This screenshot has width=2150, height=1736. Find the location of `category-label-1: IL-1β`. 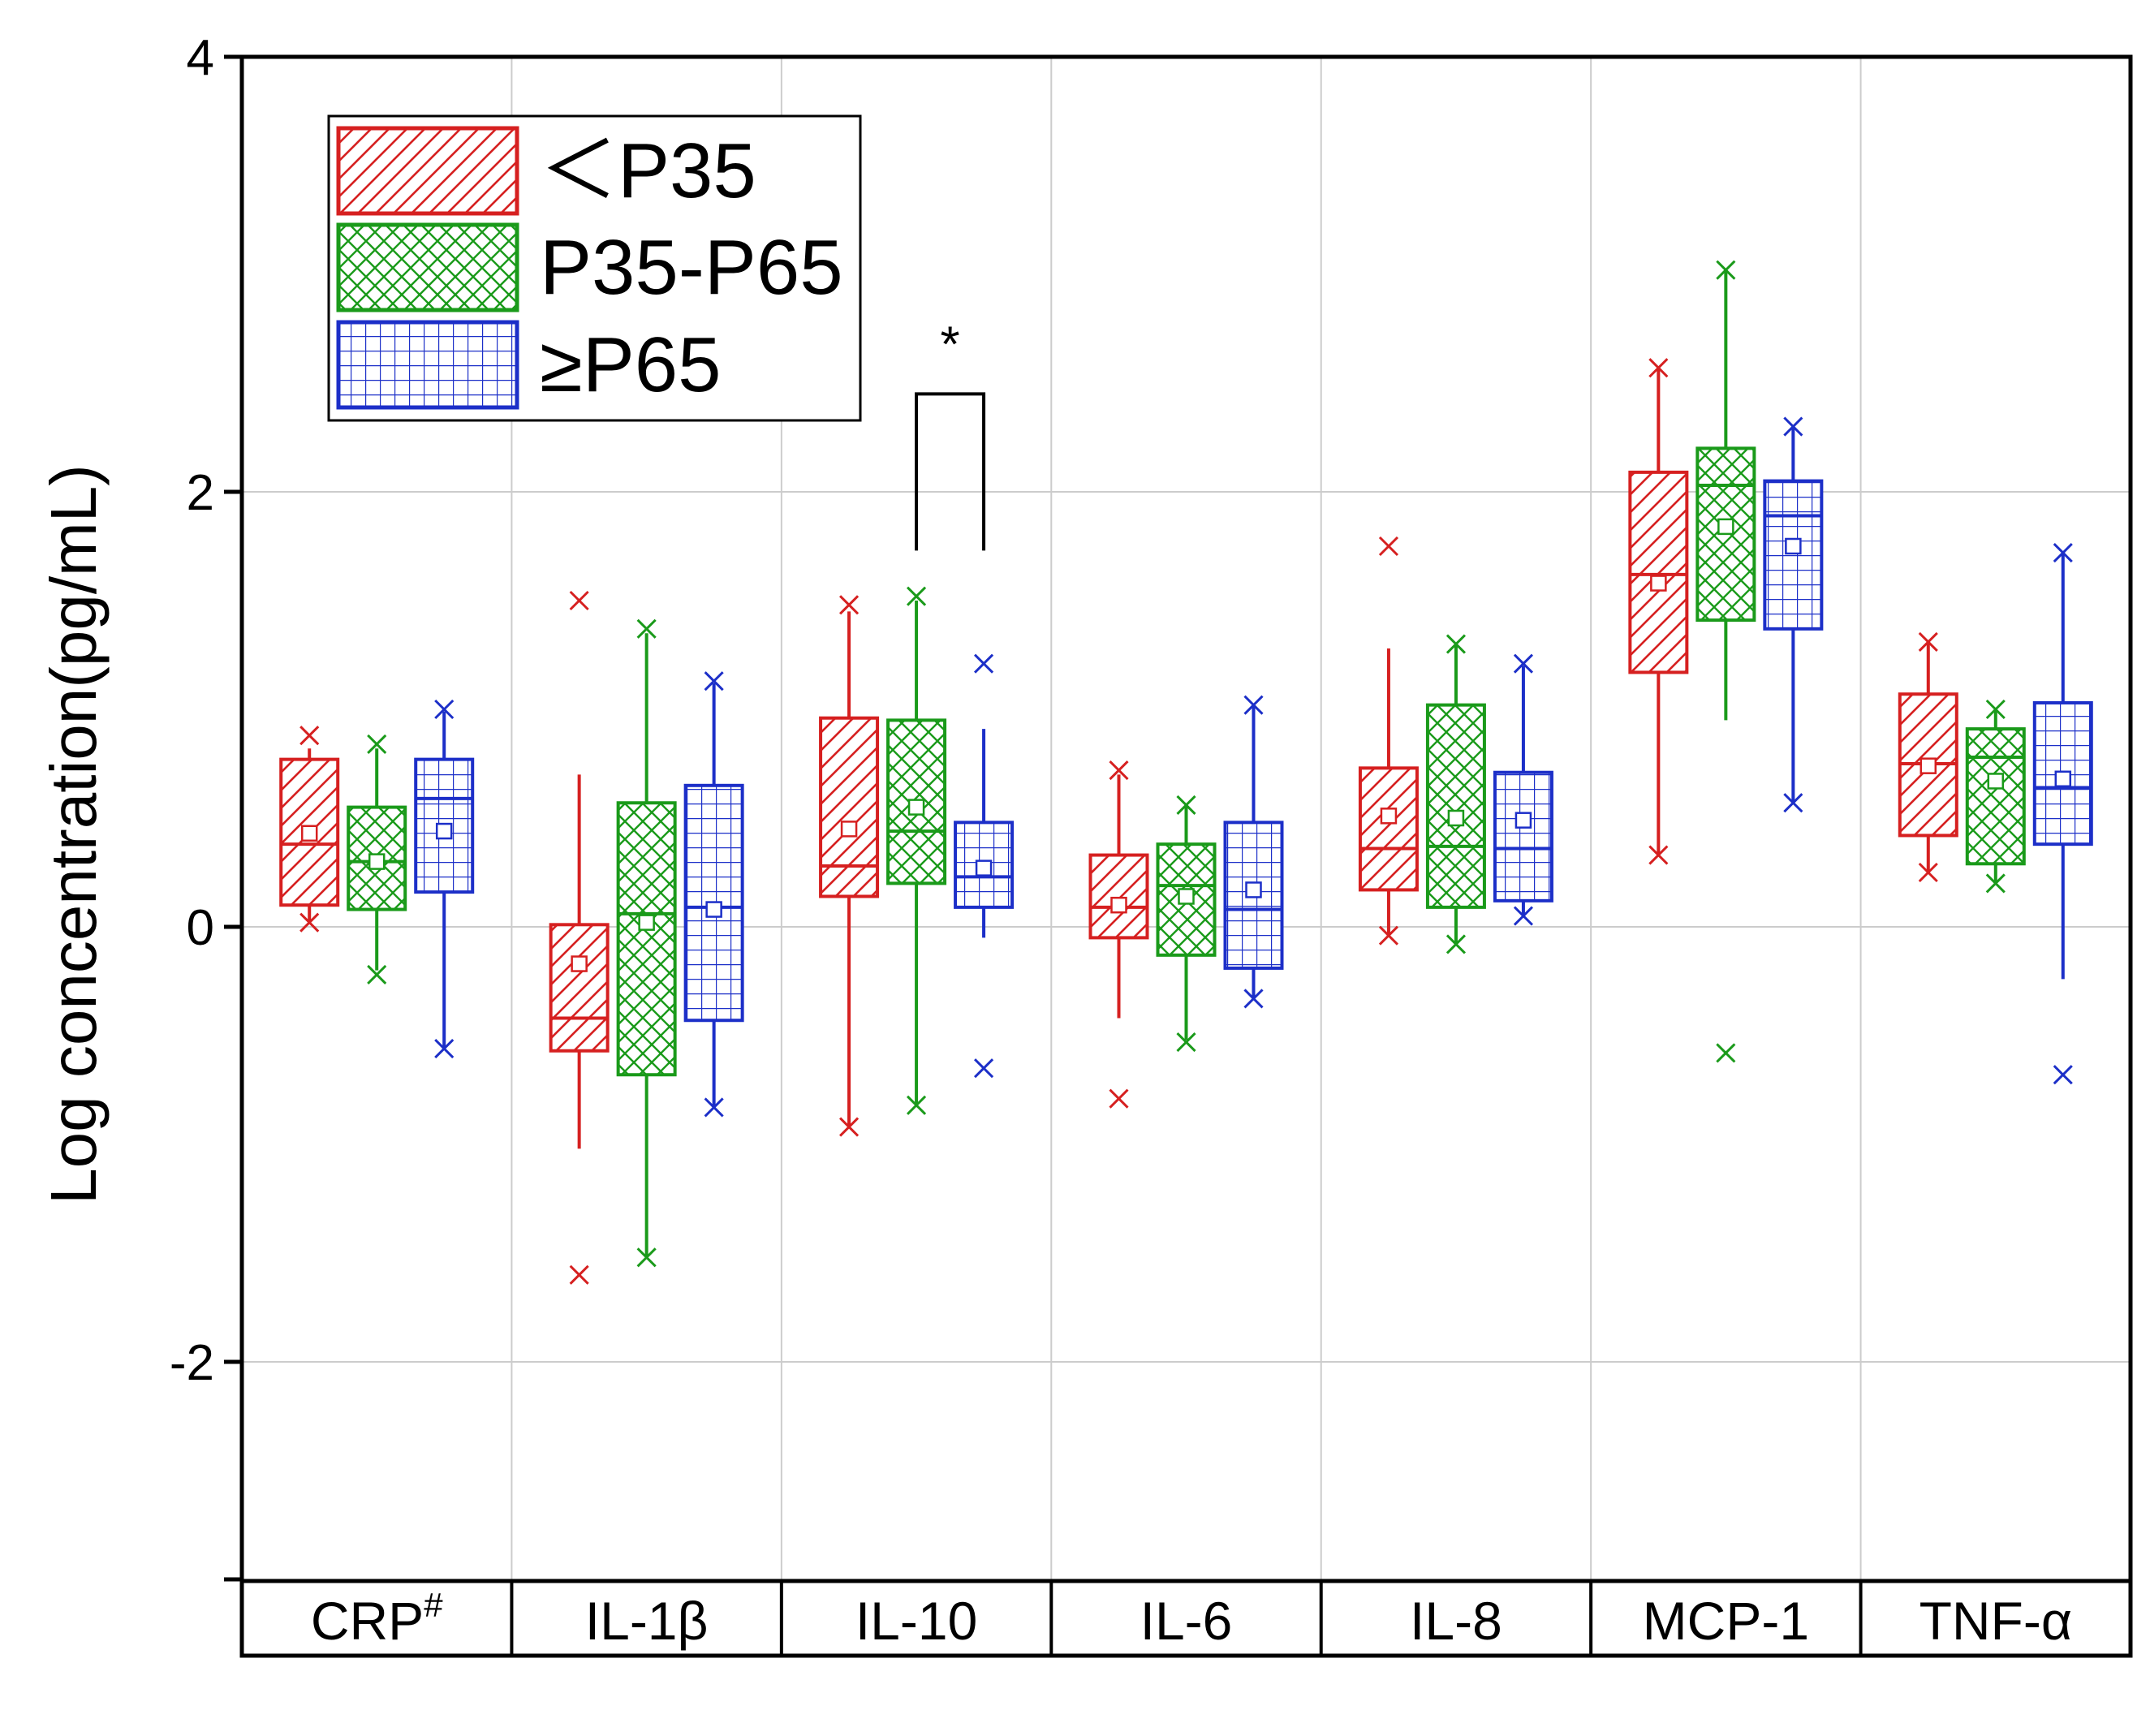

category-label-1: IL-1β is located at coordinates (647, 1621).